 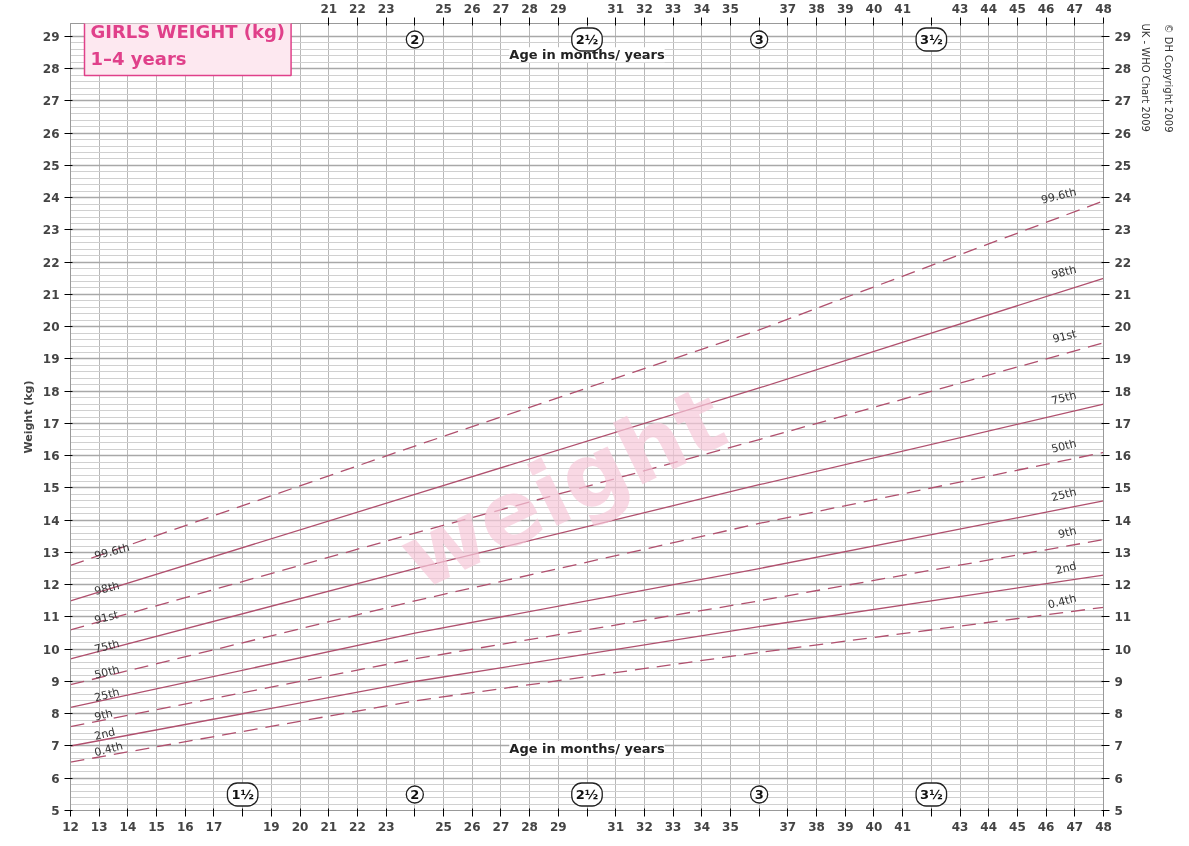 I want to click on x-tick-label: 37, so click(x=788, y=826).